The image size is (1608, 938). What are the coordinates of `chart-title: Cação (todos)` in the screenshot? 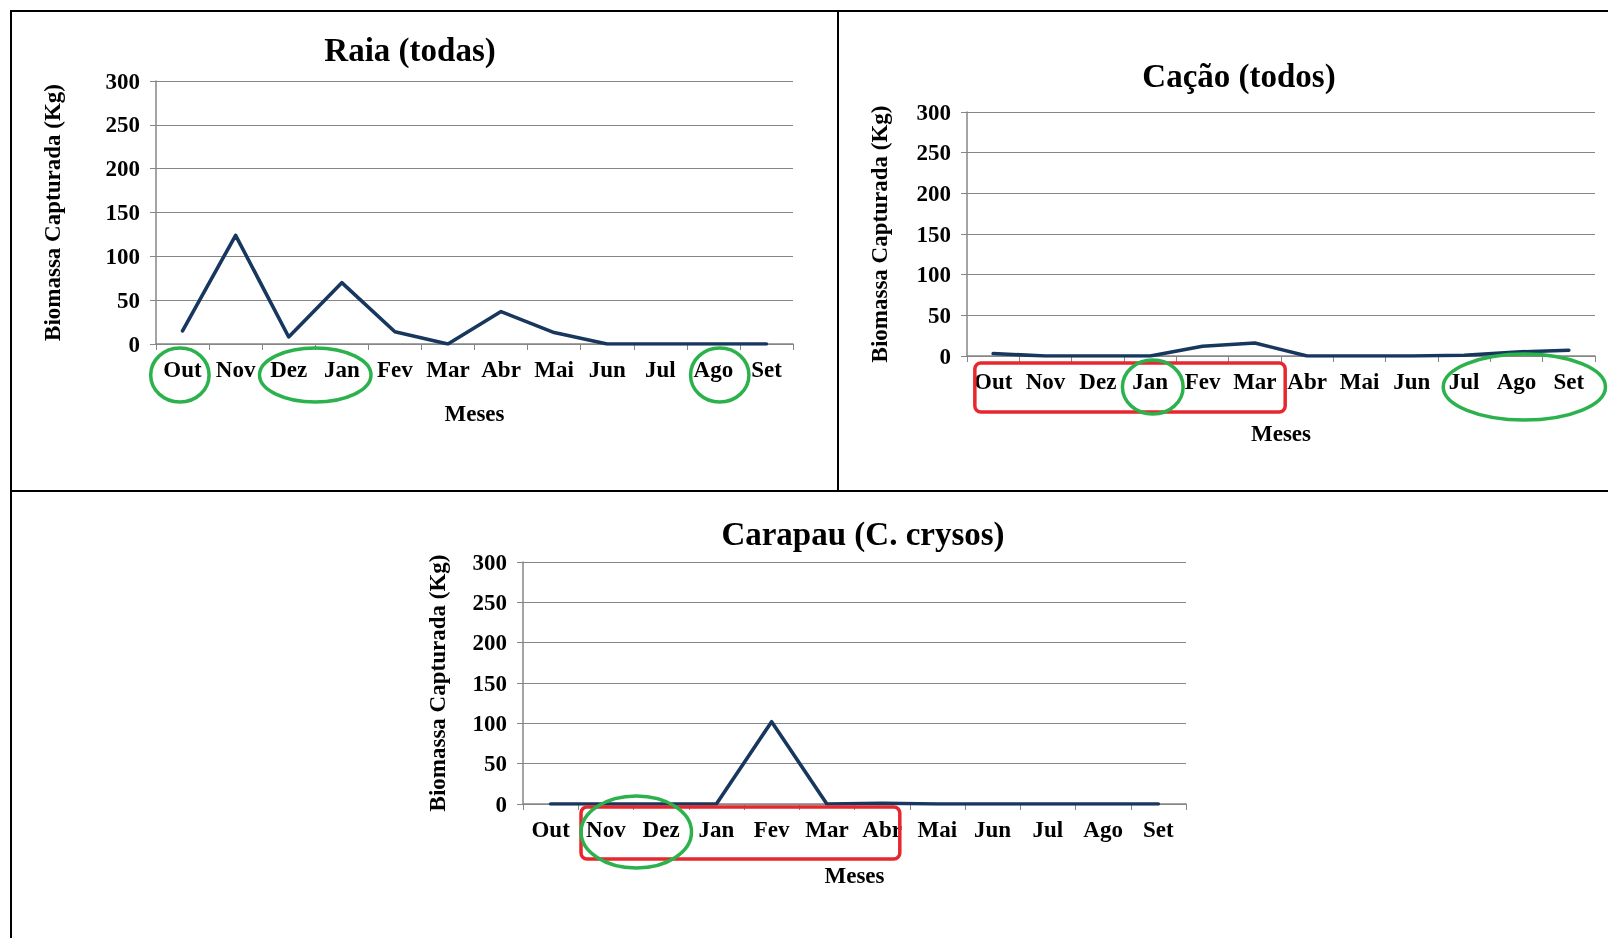 It's located at (1239, 76).